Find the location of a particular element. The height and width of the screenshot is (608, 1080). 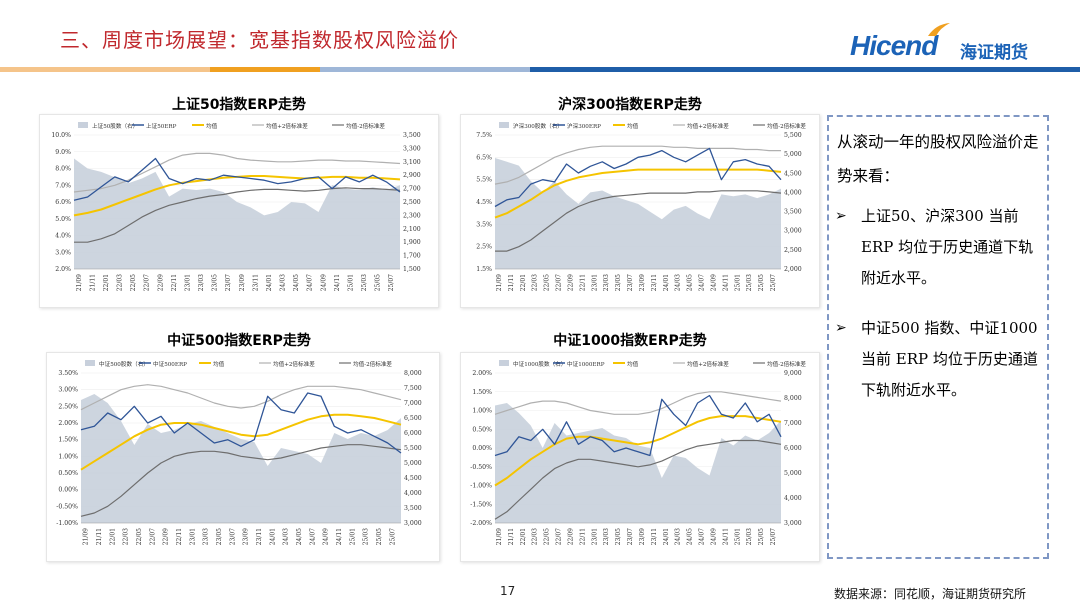

chart-legend: 中证1000股数（右） 中证1000ERP 均值 均值+2倍标准差 均值-2倍标准差 is located at coordinates (652, 364).